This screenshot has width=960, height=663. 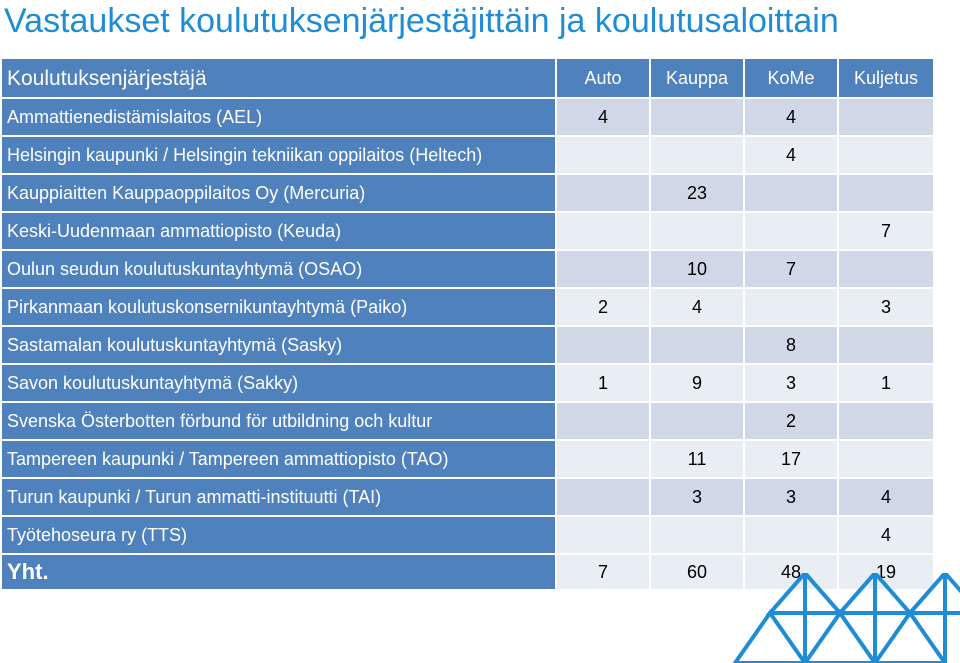 What do you see at coordinates (603, 78) in the screenshot?
I see `header-col-auto: Auto` at bounding box center [603, 78].